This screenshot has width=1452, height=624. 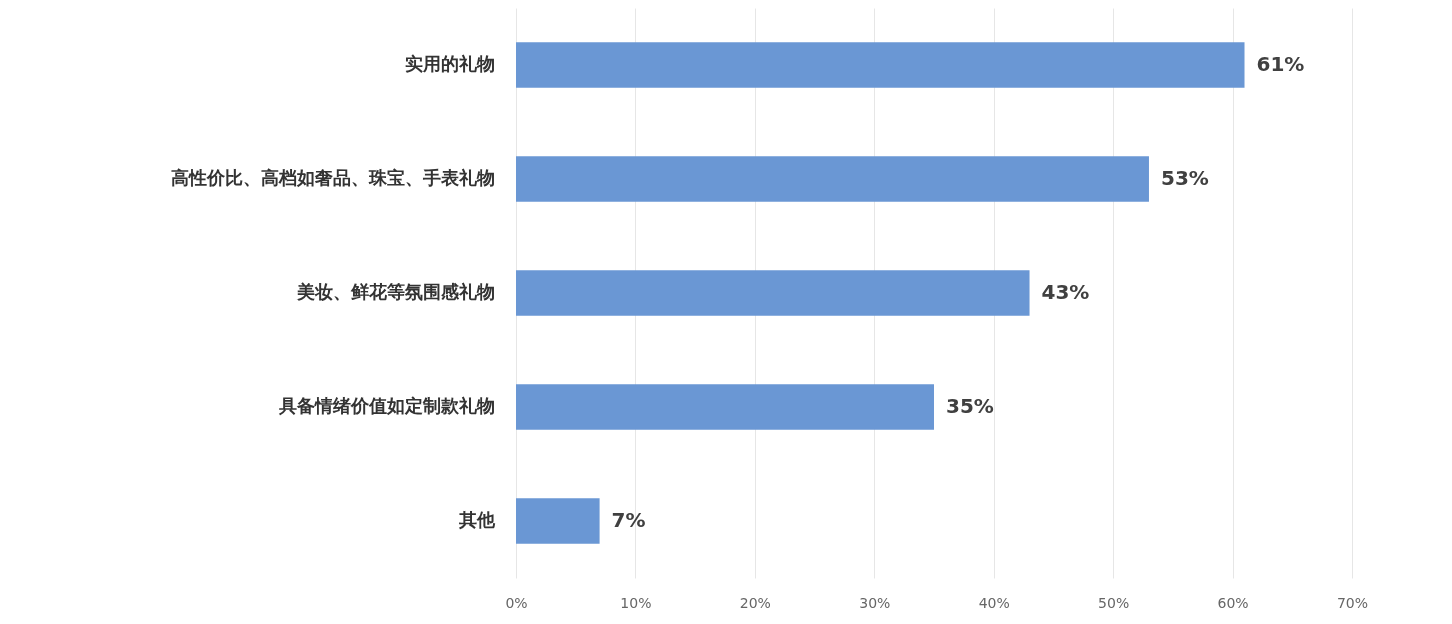 I want to click on x-tick-label: 50%, so click(x=1114, y=602).